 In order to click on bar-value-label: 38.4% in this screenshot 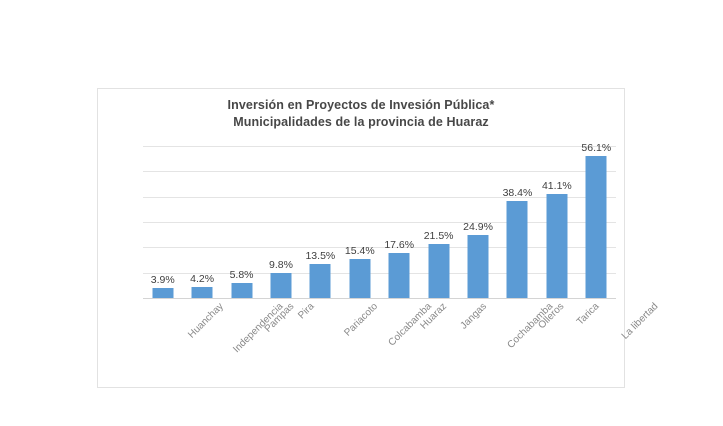, I will do `click(517, 192)`.